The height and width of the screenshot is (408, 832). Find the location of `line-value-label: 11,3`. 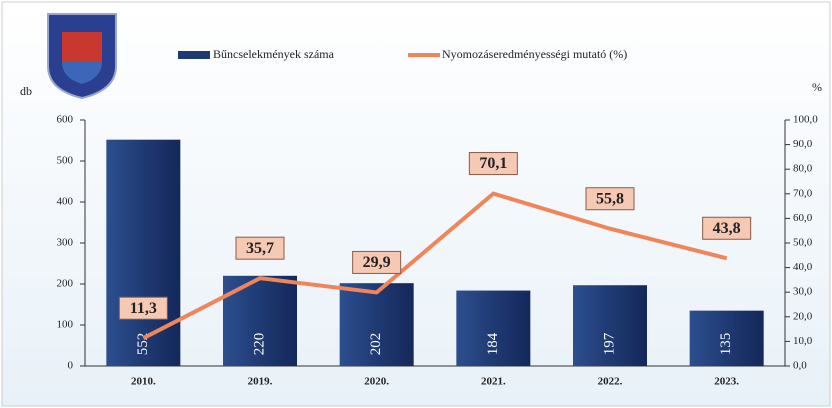

line-value-label: 11,3 is located at coordinates (143, 308).